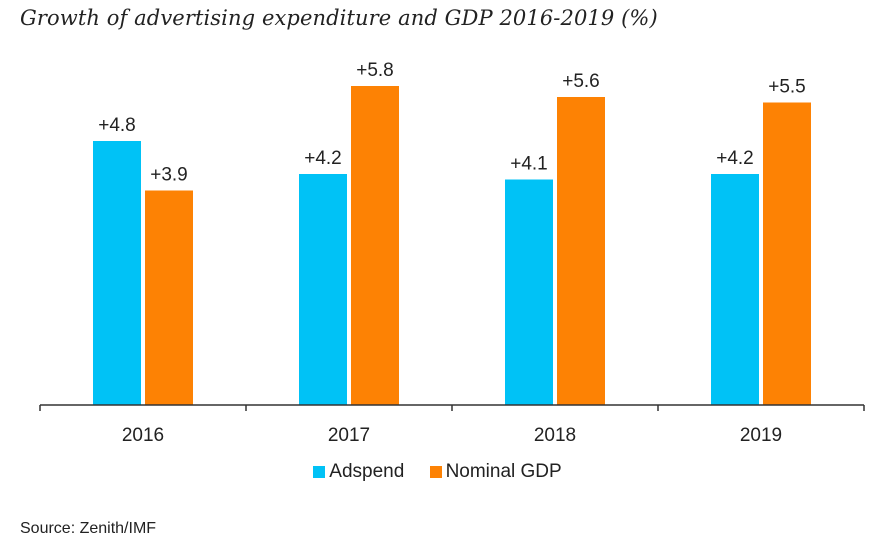 The height and width of the screenshot is (549, 875). I want to click on x-tick-label-2016: 2016, so click(143, 435).